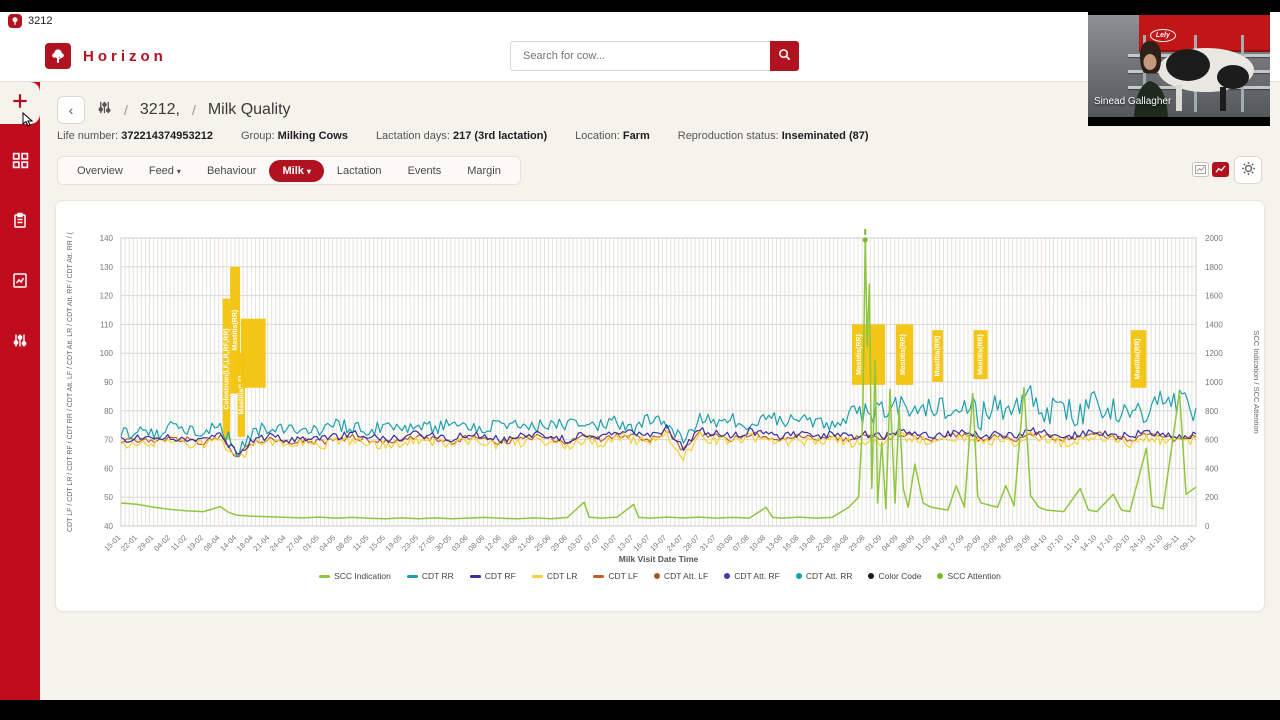 The width and height of the screenshot is (1280, 720). What do you see at coordinates (159, 109) in the screenshot?
I see `breadcrumb-cow-number: 3212,` at bounding box center [159, 109].